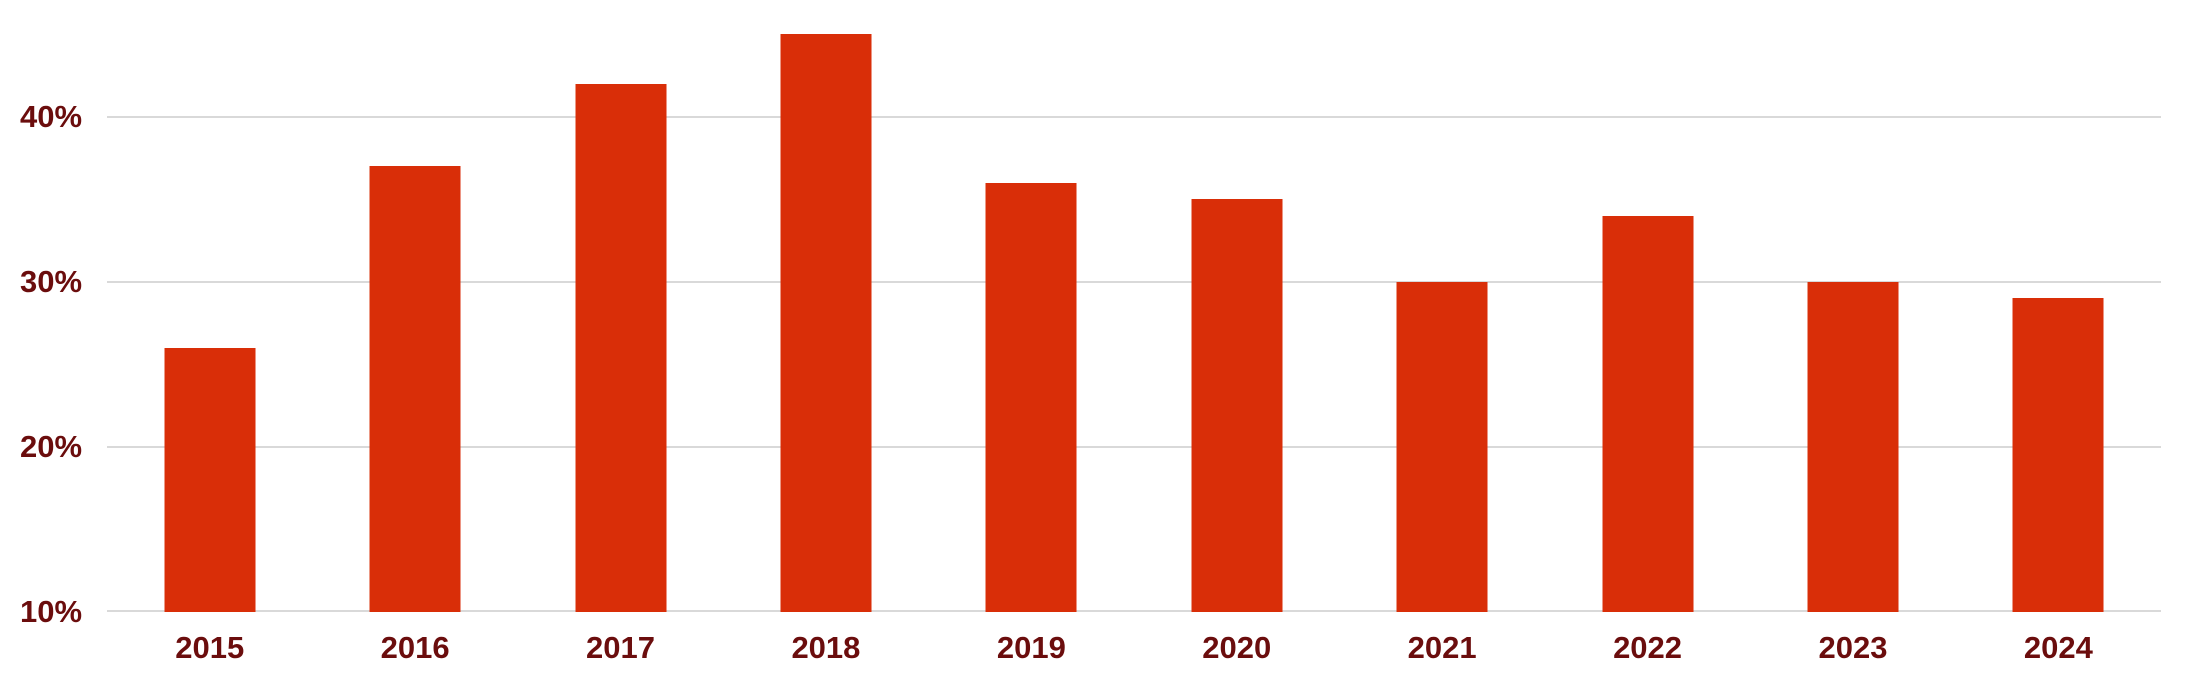 This screenshot has height=690, width=2194. Describe the element at coordinates (51, 611) in the screenshot. I see `y-axis-tick-label: 10%` at that location.